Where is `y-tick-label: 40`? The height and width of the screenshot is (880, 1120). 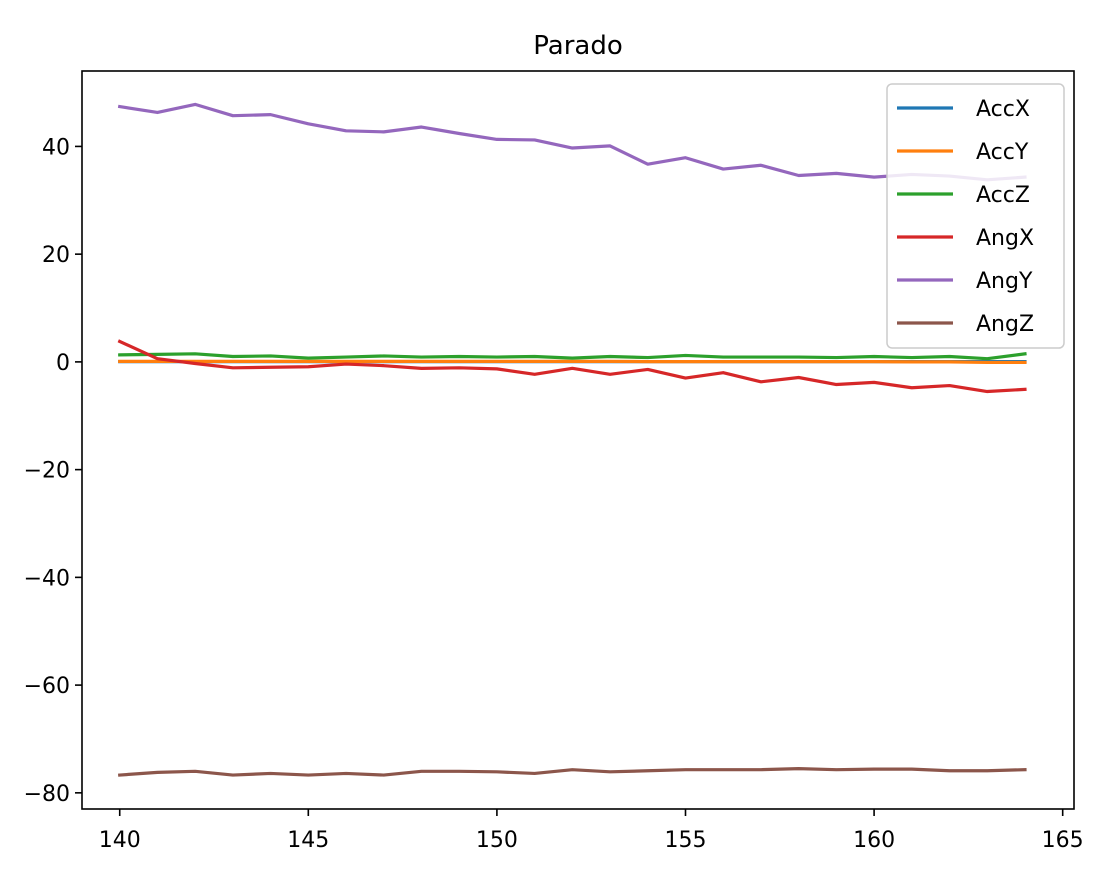 y-tick-label: 40 is located at coordinates (56, 147).